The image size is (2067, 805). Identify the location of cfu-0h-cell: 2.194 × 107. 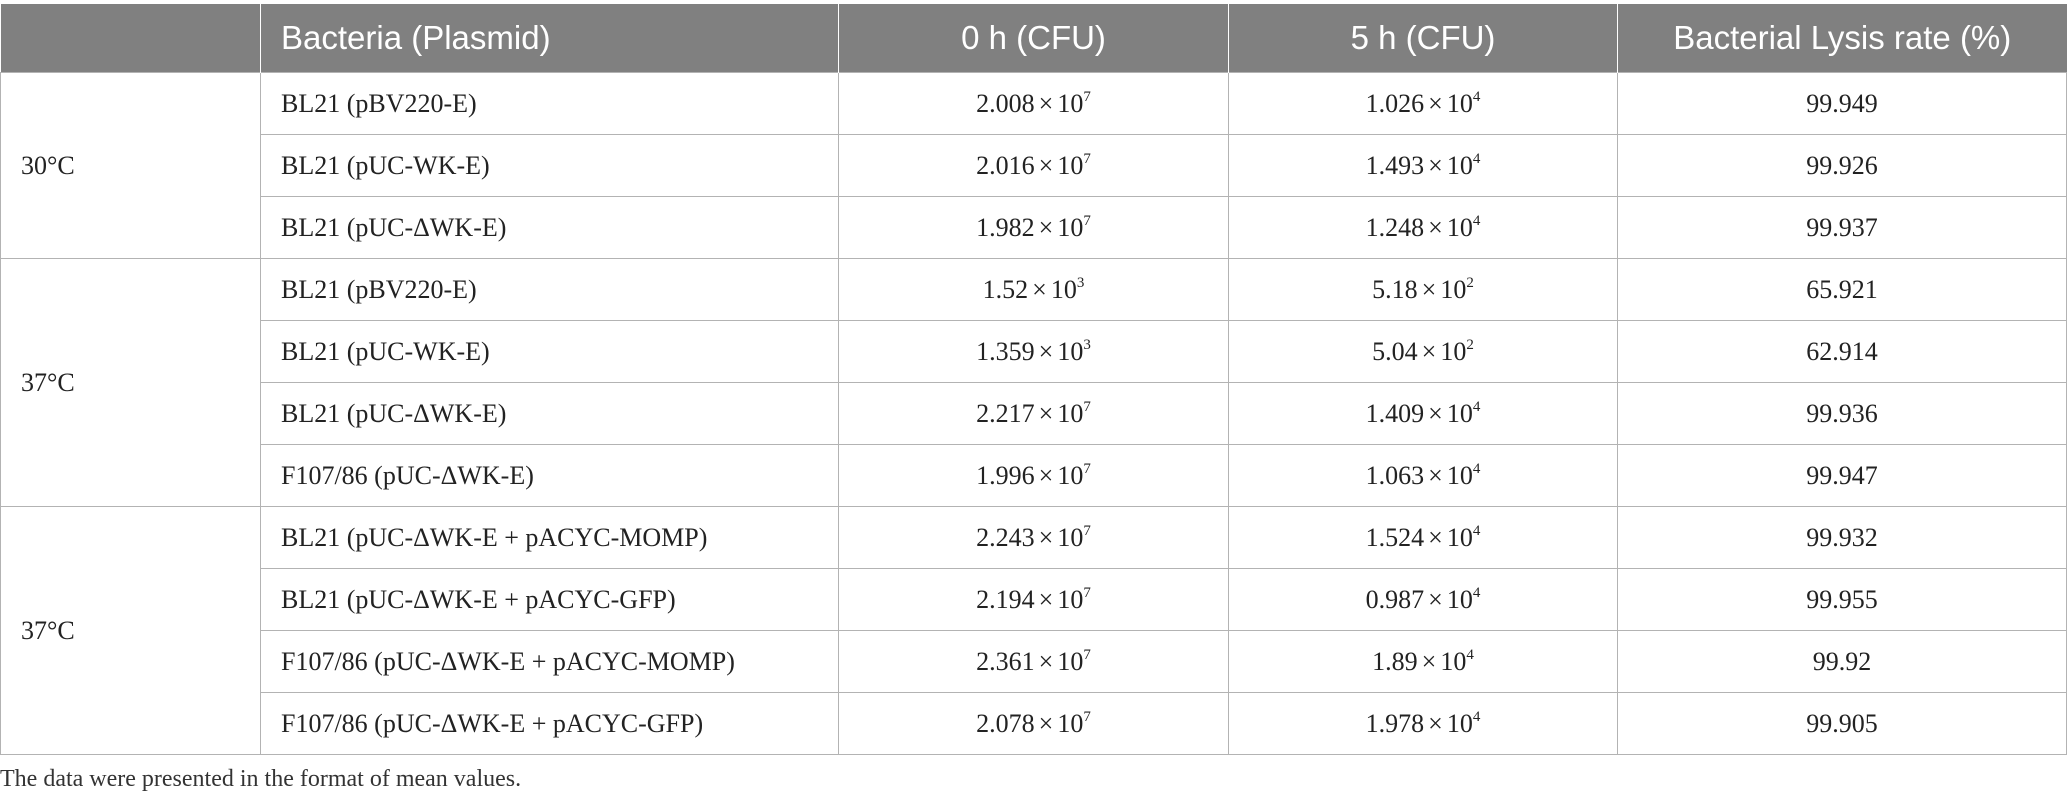
(1033, 599).